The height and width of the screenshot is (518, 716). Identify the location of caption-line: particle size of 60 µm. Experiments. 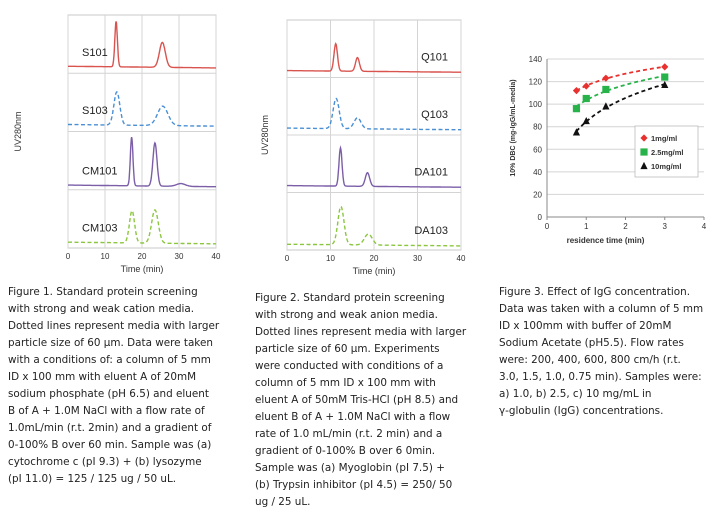
(347, 349).